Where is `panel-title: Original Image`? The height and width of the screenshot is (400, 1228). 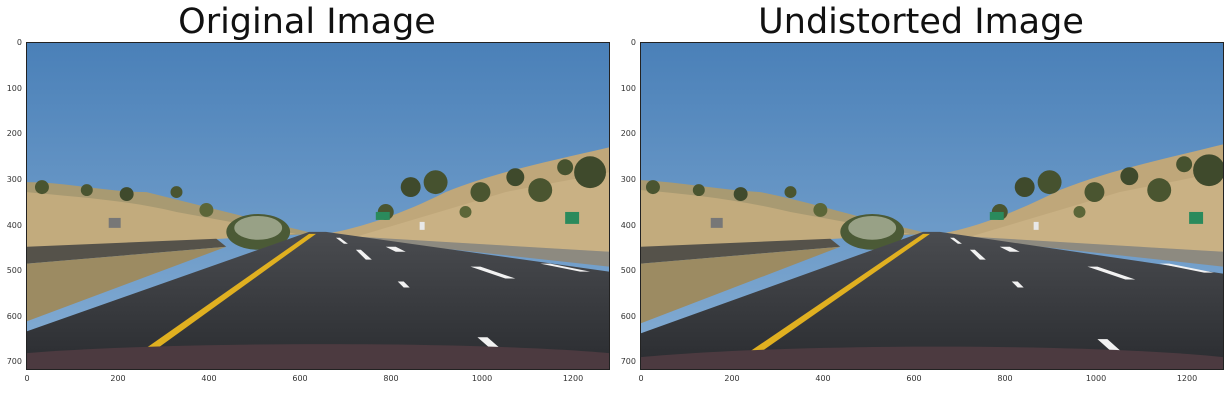
panel-title: Original Image is located at coordinates (307, 22).